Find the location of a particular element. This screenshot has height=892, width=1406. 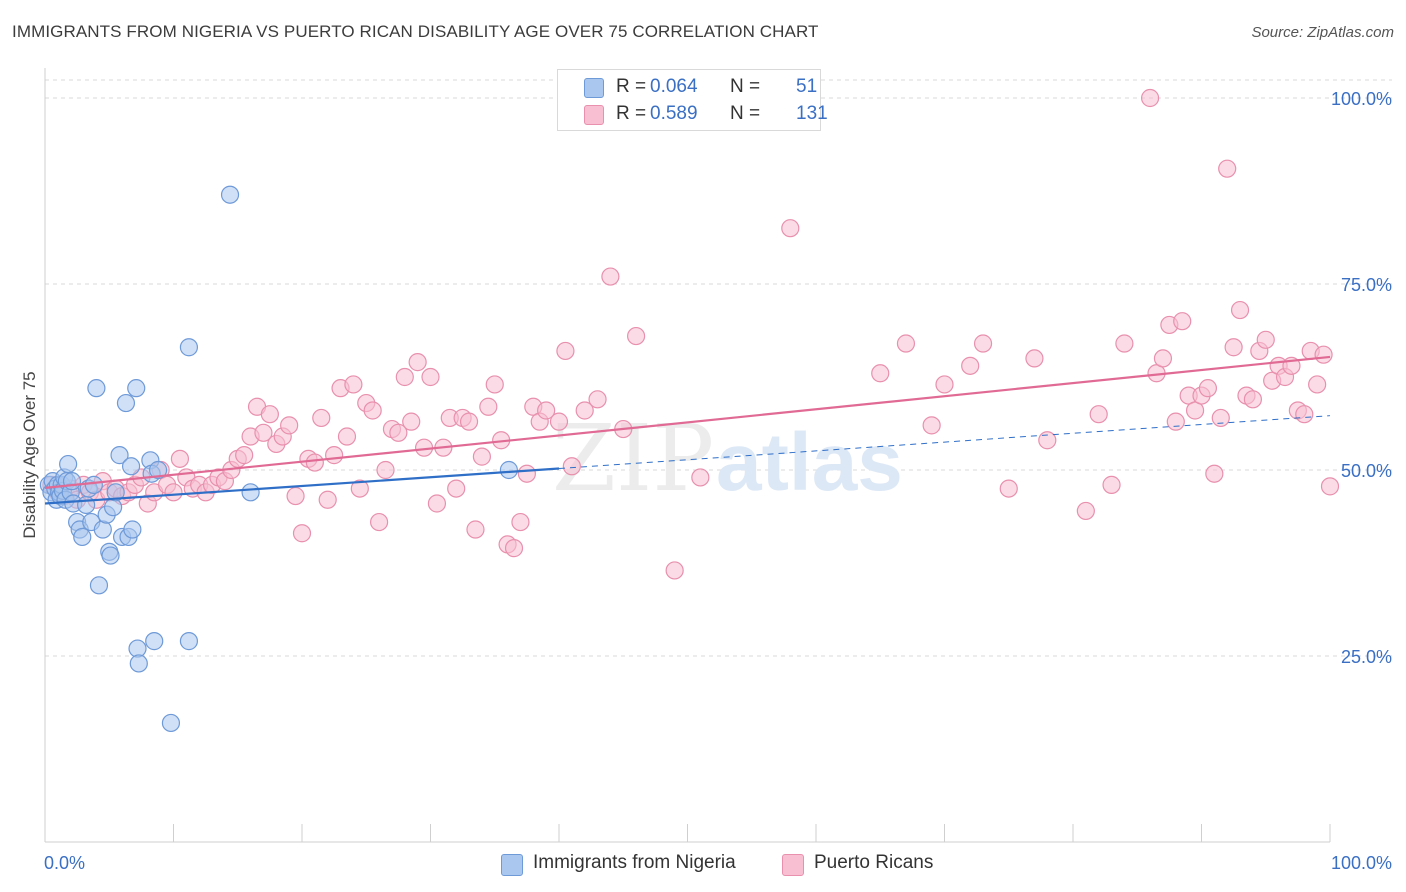

legend-label-nigeria: Immigrants from Nigeria is located at coordinates (634, 862).